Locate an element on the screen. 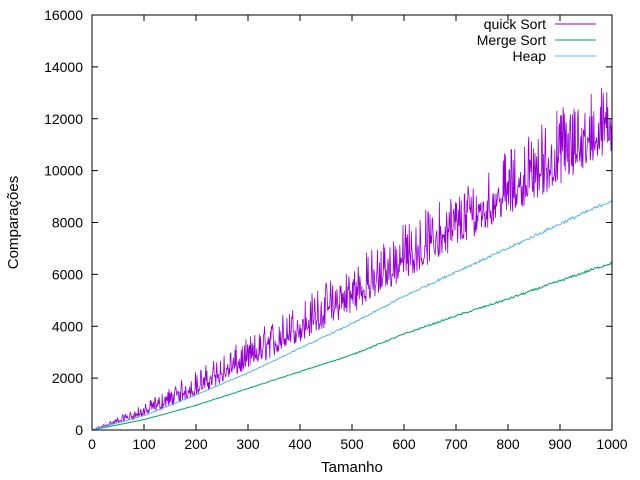 The image size is (640, 480). y-tick-label: 14000 is located at coordinates (63, 67).